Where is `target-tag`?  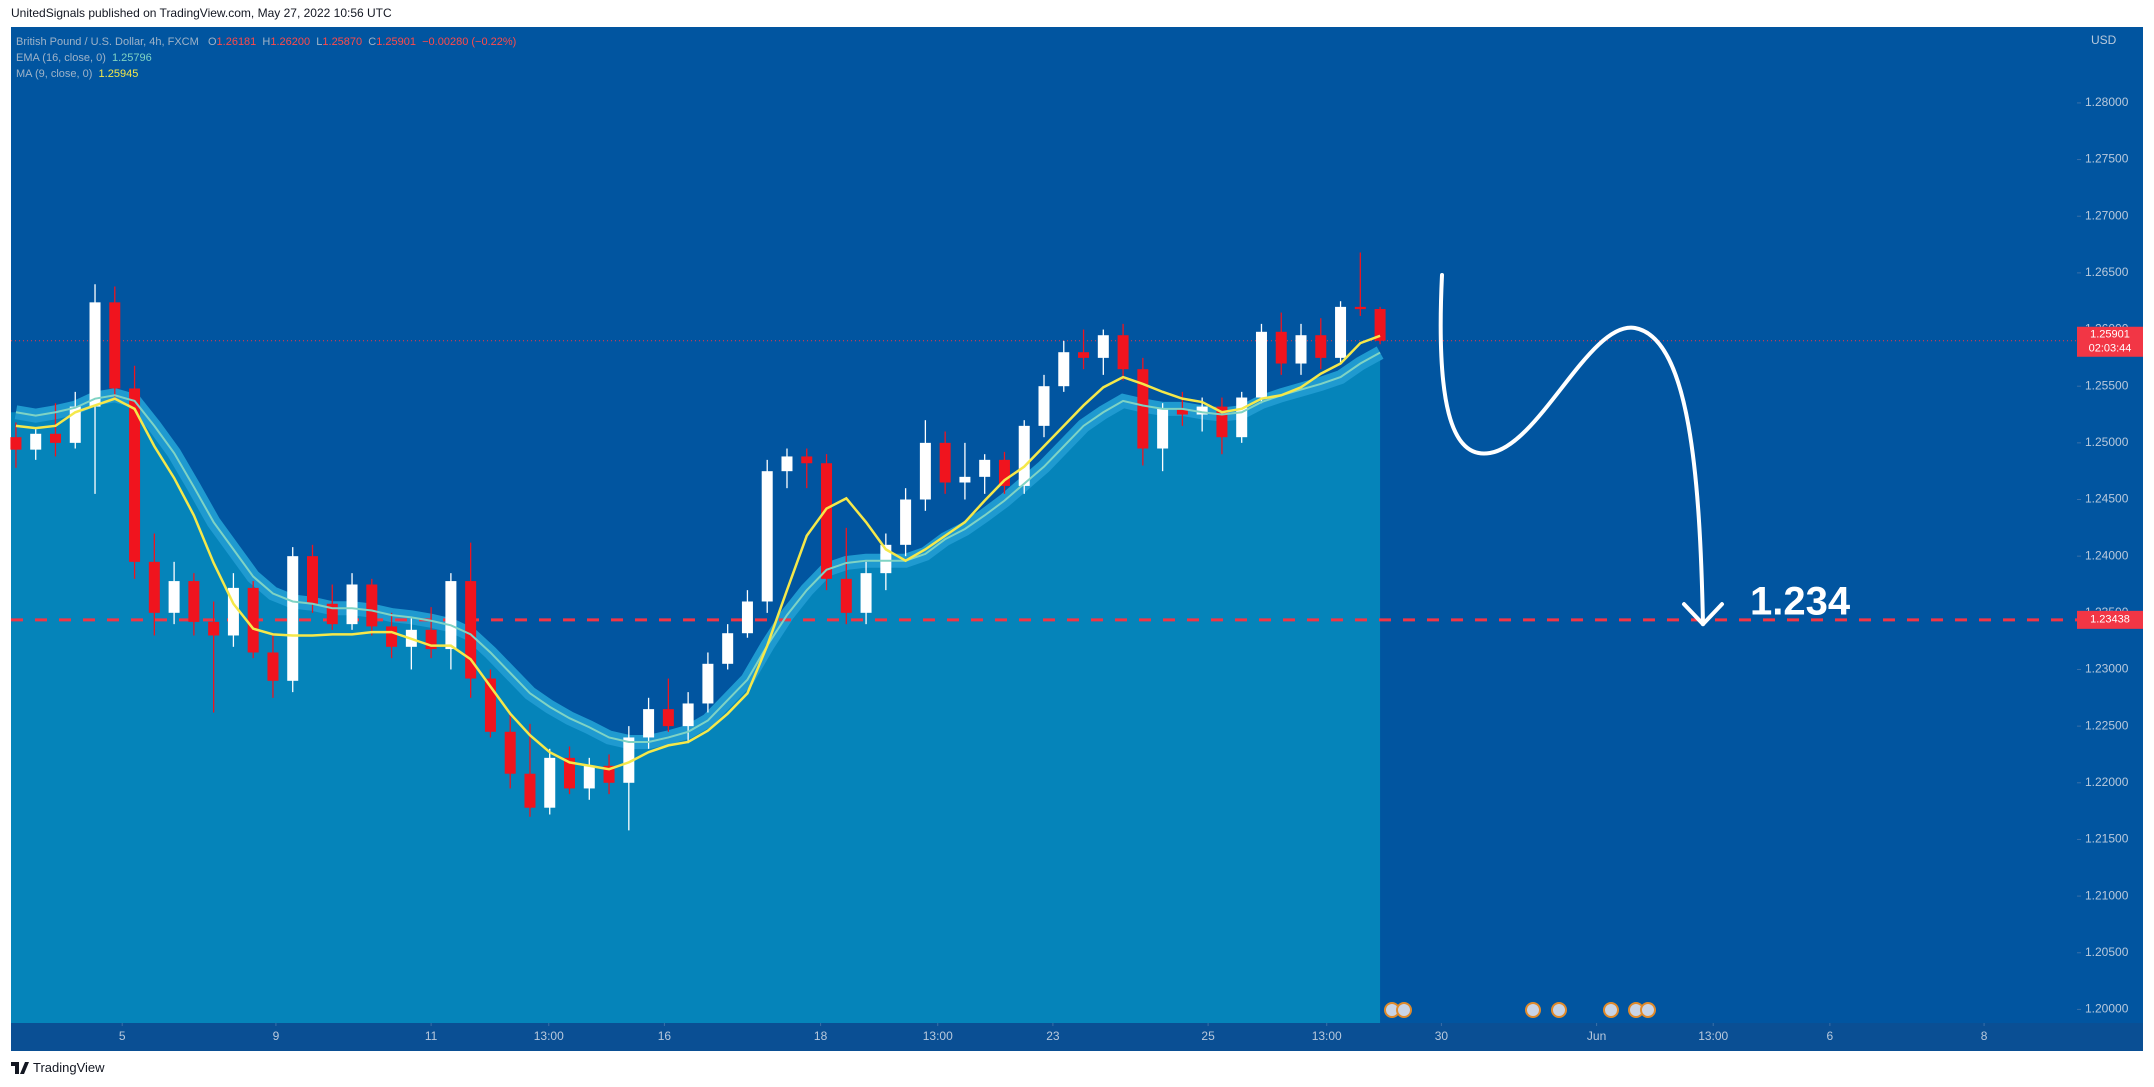
target-tag is located at coordinates (2110, 619).